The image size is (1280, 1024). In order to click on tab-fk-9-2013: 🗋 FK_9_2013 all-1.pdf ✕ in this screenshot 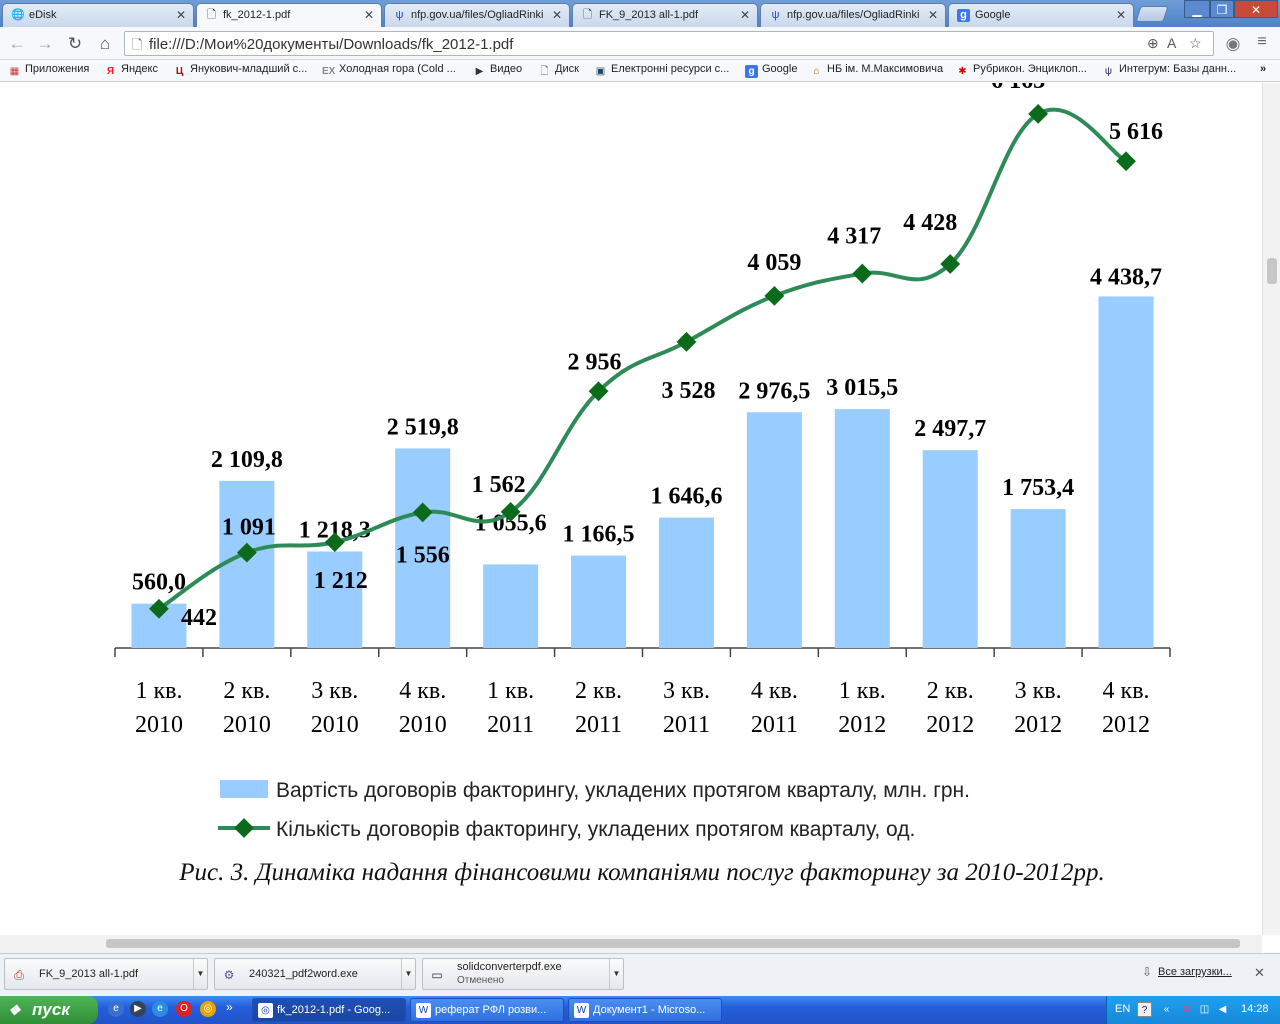, I will do `click(665, 15)`.